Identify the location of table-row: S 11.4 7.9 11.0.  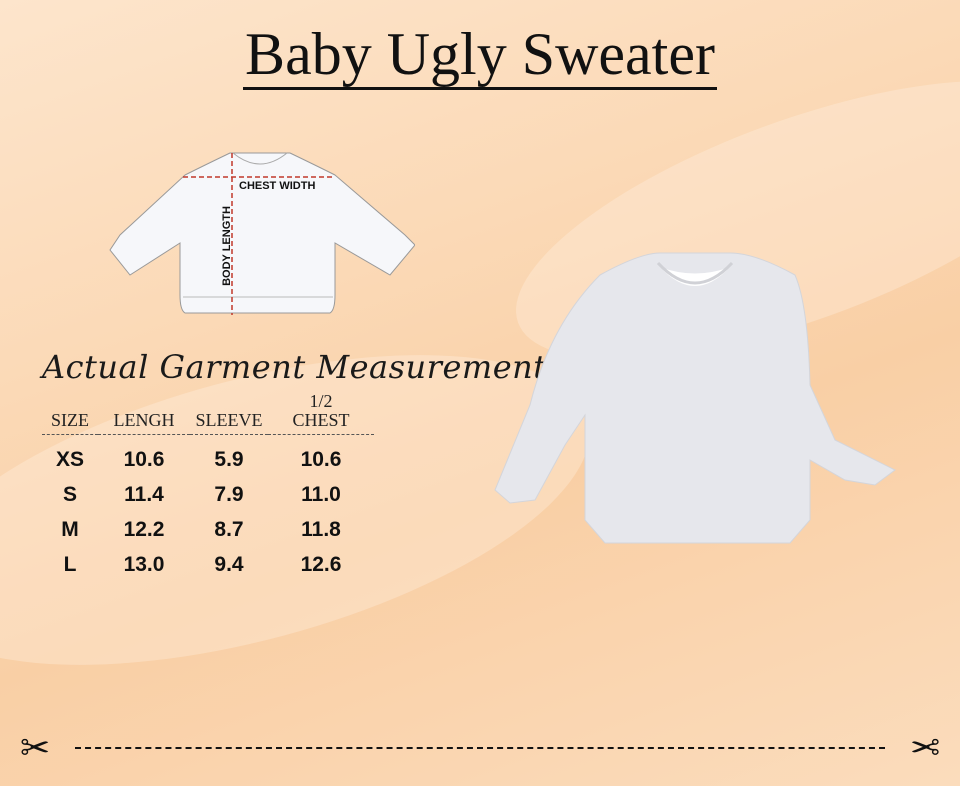
(208, 495).